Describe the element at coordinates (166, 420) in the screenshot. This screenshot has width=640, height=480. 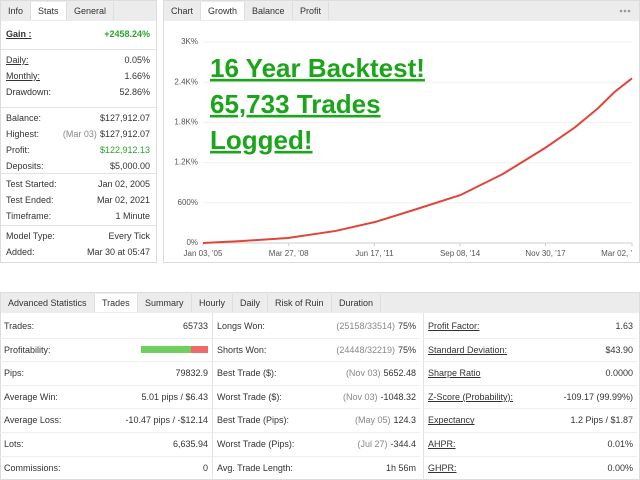
I see `stat-value: -10.47 pips / -$12.14` at that location.